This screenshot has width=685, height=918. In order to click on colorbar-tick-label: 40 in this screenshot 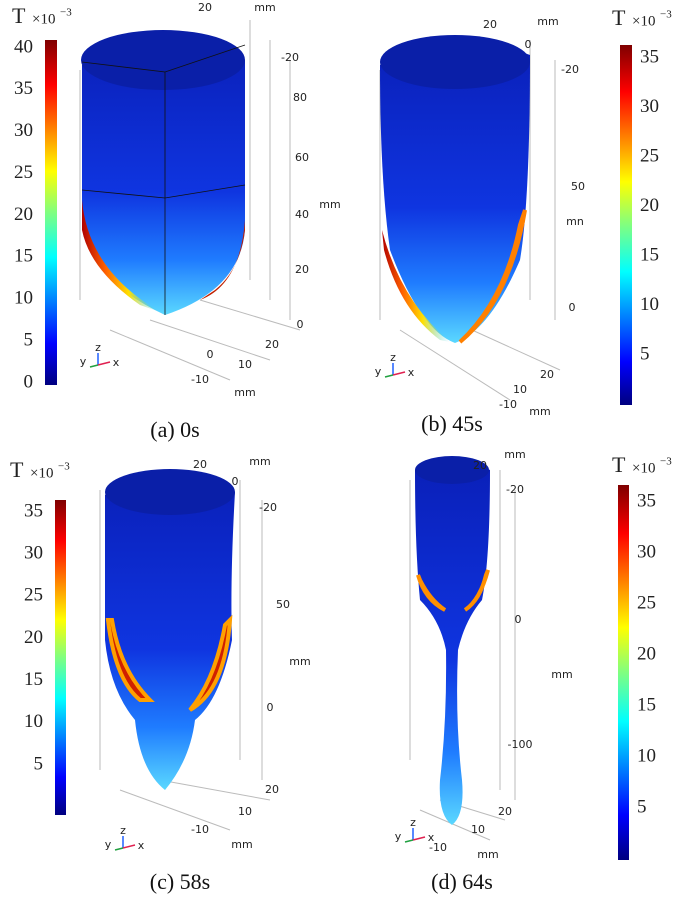, I will do `click(23, 46)`.